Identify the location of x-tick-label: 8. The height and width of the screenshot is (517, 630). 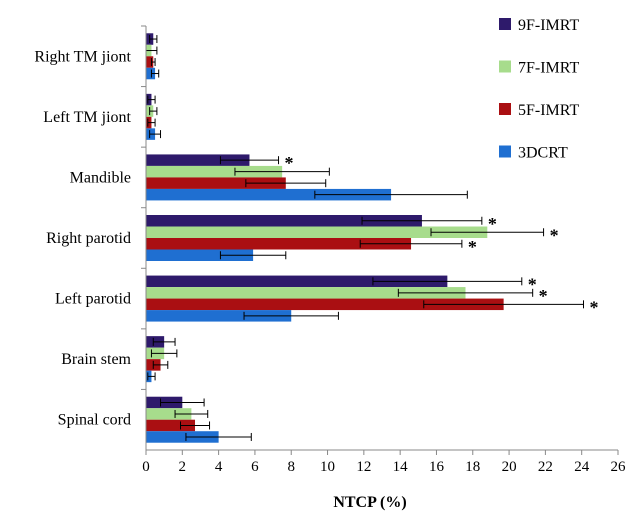
(291, 467).